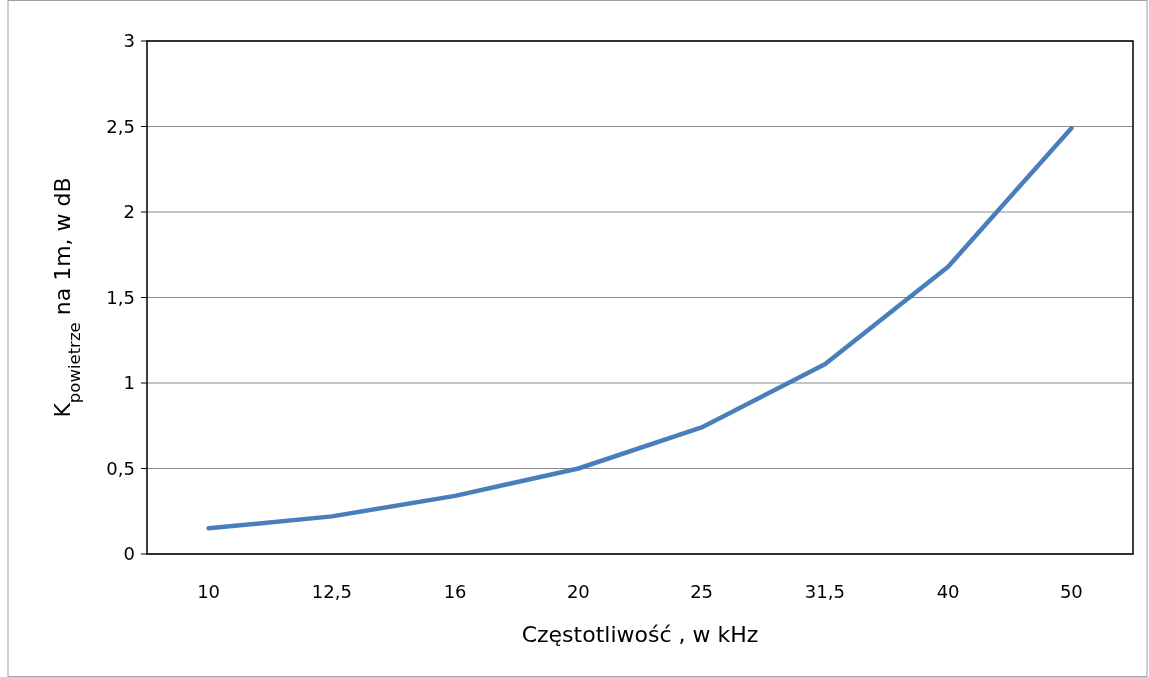 The height and width of the screenshot is (677, 1149). I want to click on y-tick-label: 2, so click(129, 212).